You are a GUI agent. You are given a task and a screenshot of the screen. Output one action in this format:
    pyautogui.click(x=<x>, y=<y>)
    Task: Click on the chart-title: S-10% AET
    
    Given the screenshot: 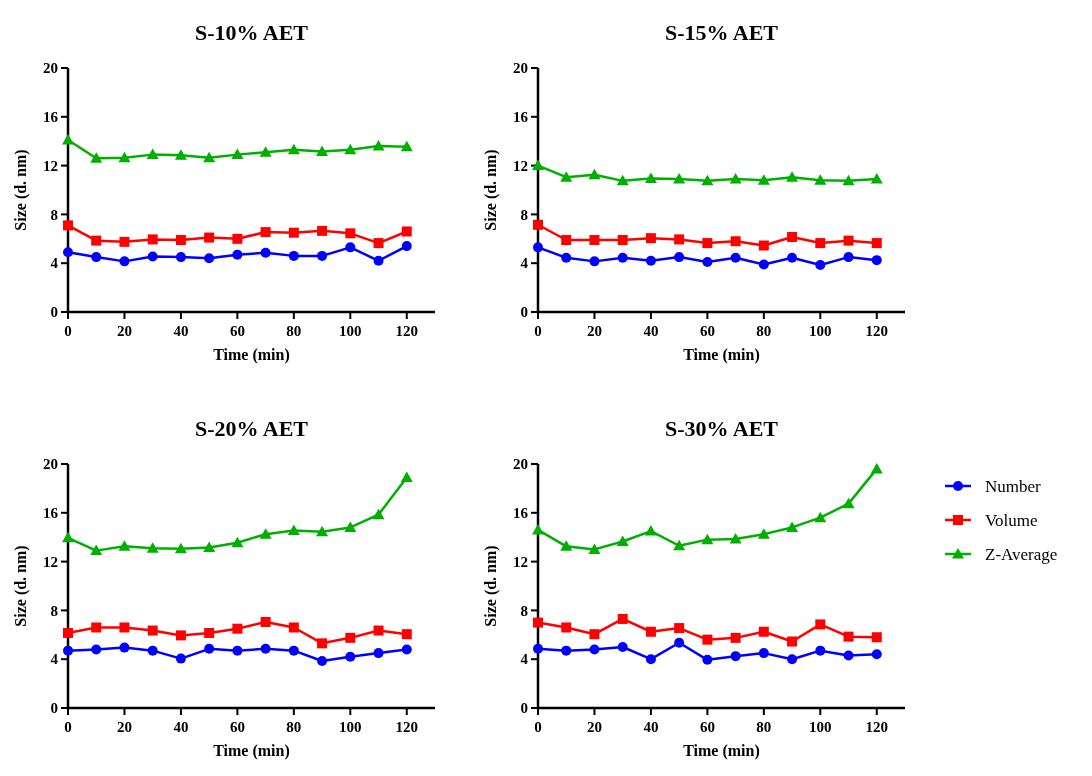 What is the action you would take?
    pyautogui.click(x=251, y=32)
    